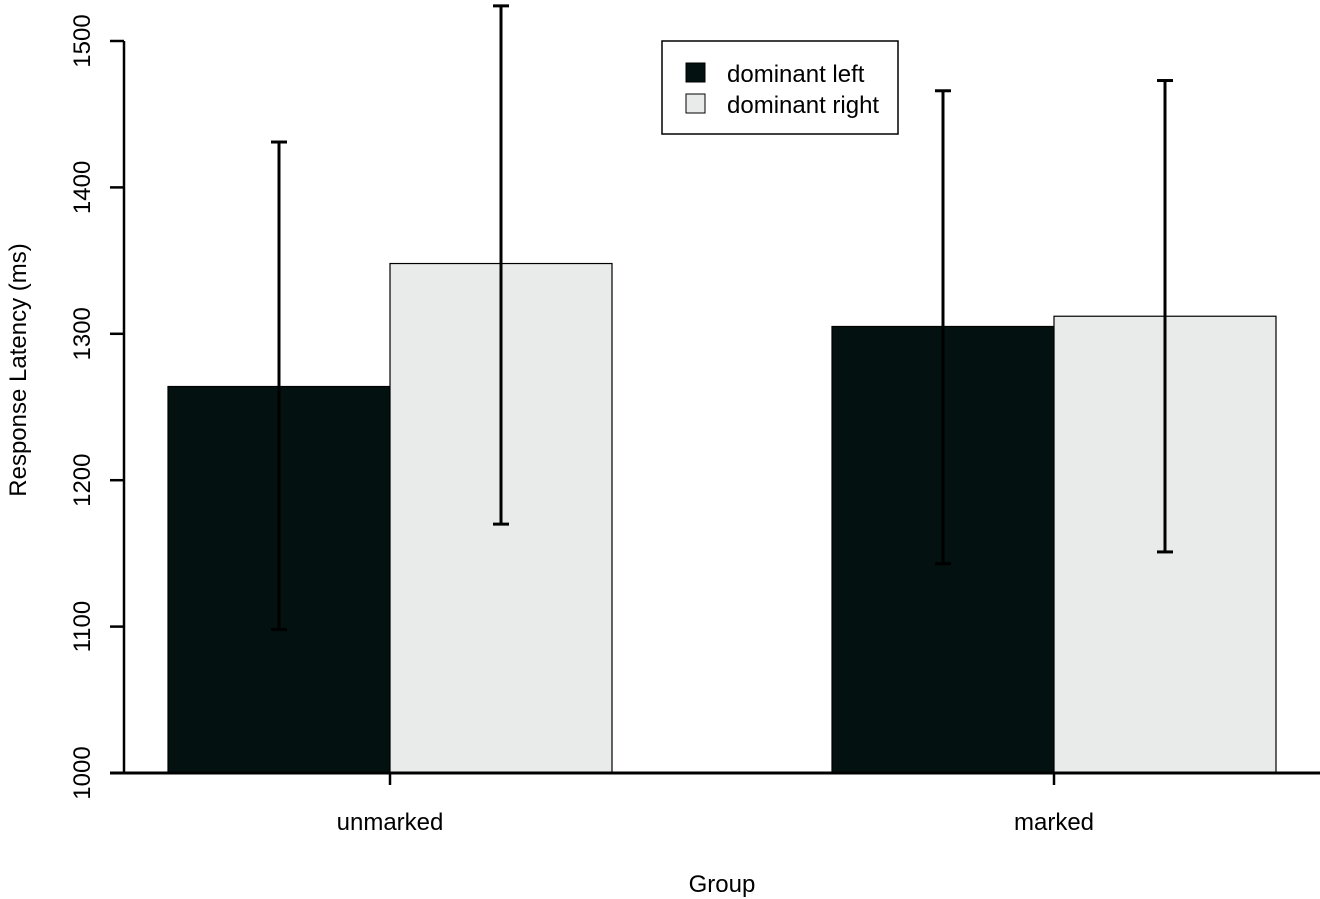  What do you see at coordinates (501, 265) in the screenshot?
I see `error-bar-unmarked-dominant-right` at bounding box center [501, 265].